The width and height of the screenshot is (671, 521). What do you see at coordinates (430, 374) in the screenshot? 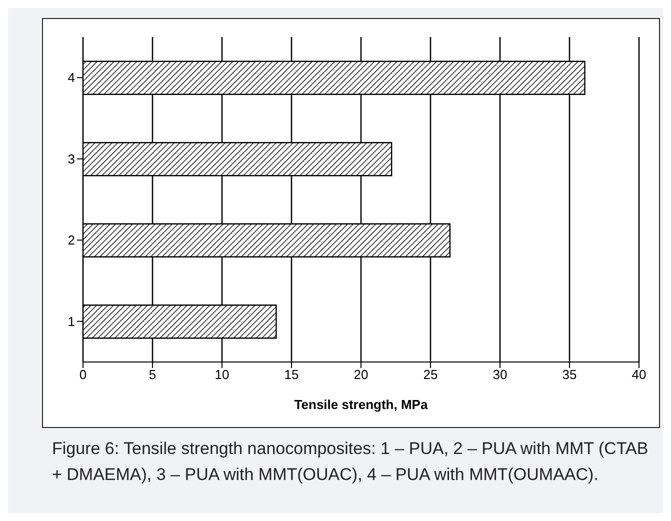
I see `x-tick-label: 25` at bounding box center [430, 374].